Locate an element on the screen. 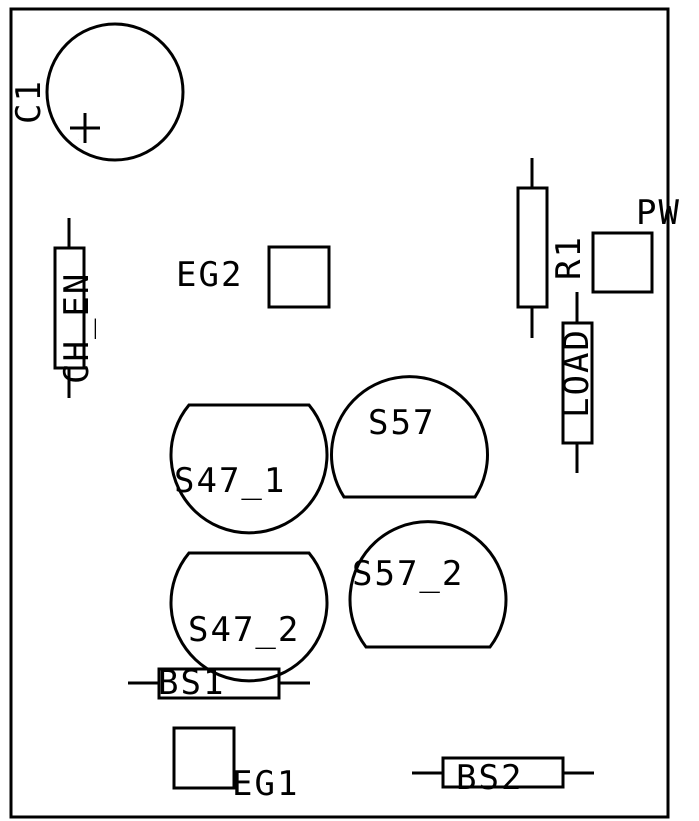 This screenshot has width=699, height=821. pad-eg2-label: EG2 is located at coordinates (209, 275).